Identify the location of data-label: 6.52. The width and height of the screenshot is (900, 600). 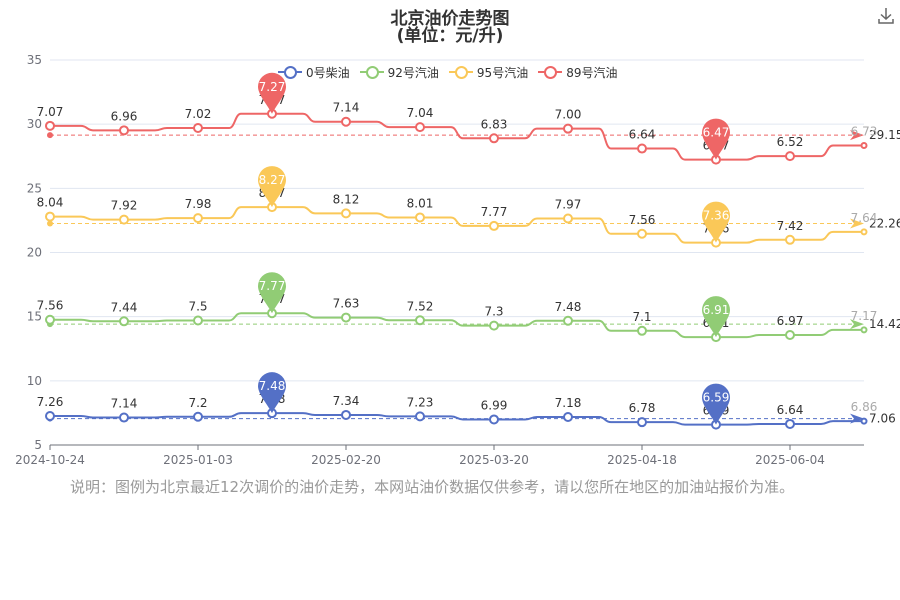
(790, 142).